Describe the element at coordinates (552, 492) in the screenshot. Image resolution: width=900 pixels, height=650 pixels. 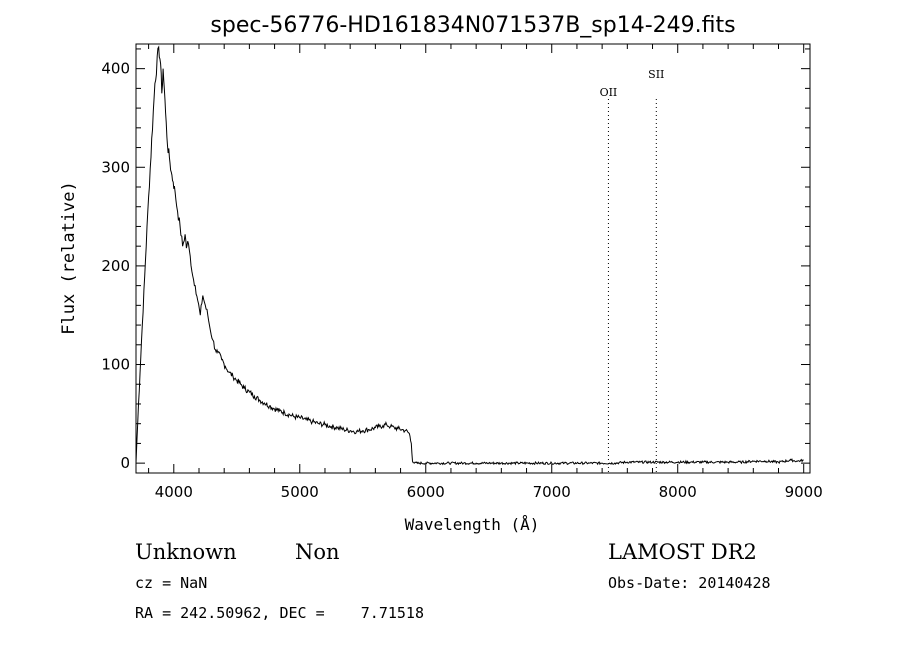
I see `x-tick-label: 7000` at that location.